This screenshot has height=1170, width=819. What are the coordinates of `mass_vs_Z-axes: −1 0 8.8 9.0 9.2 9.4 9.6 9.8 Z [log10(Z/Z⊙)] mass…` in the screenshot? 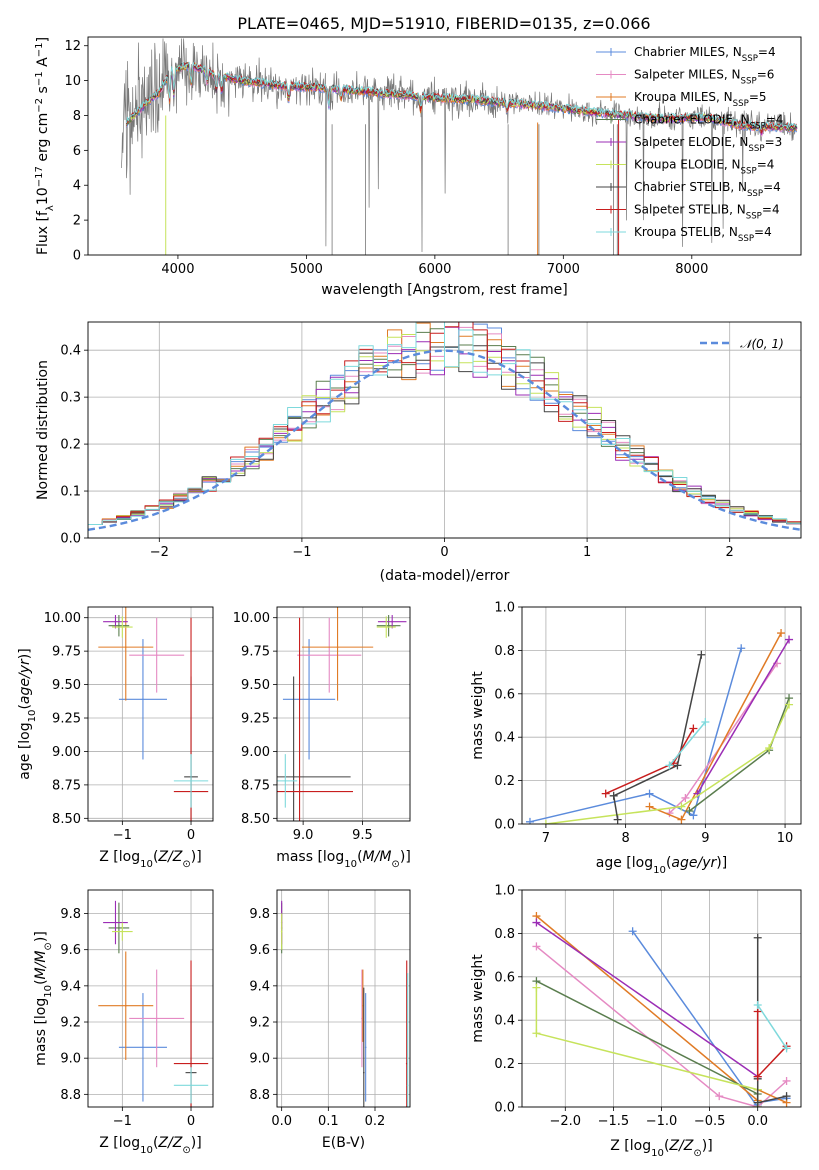 It's located at (123, 1022).